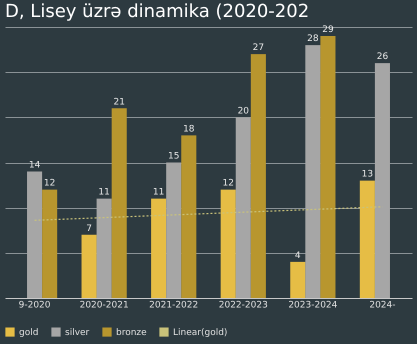 This screenshot has width=417, height=344. I want to click on data-label: 7, so click(89, 229).